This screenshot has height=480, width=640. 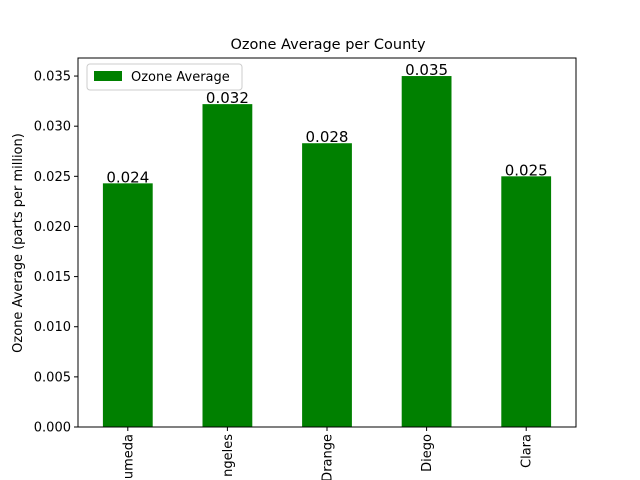 What do you see at coordinates (52, 377) in the screenshot?
I see `y-tick-label: 0.005` at bounding box center [52, 377].